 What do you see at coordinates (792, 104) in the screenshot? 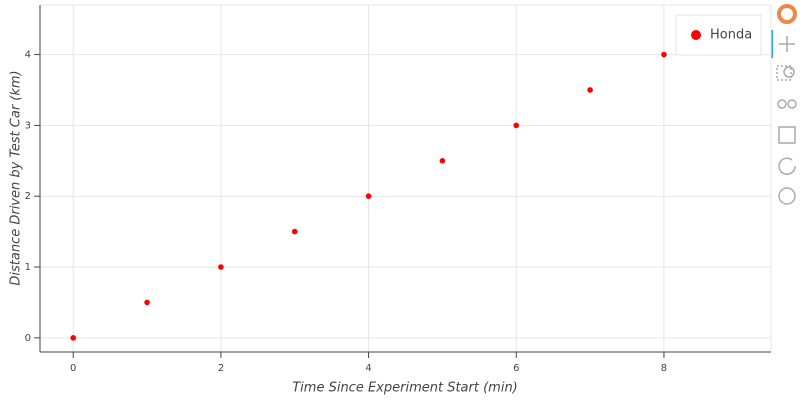
I see `wheel-zoom-lens` at bounding box center [792, 104].